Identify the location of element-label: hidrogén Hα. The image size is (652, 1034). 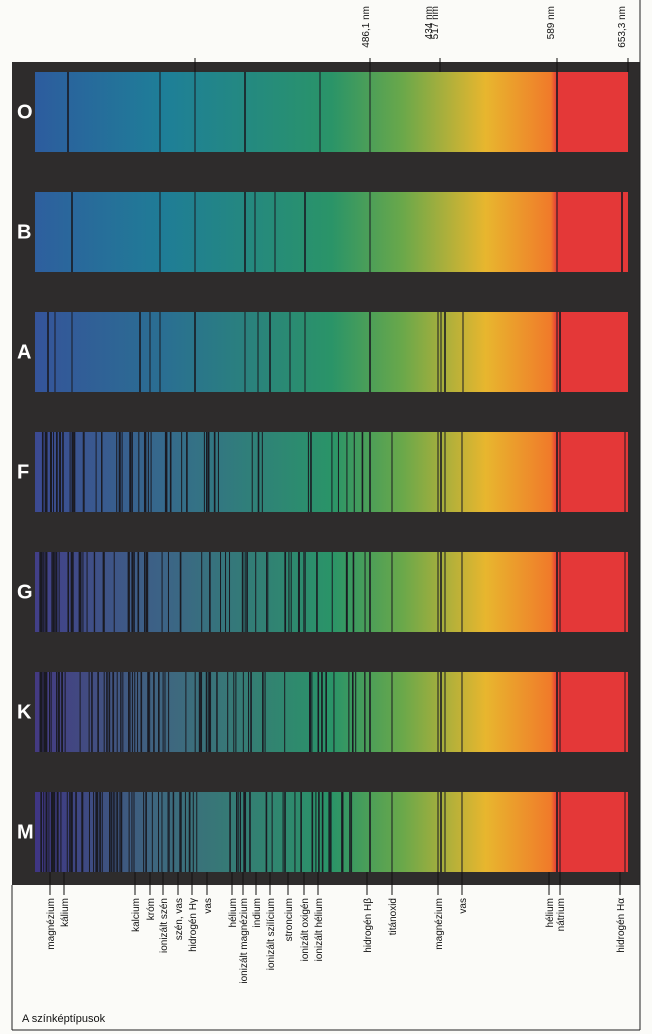
(621, 925).